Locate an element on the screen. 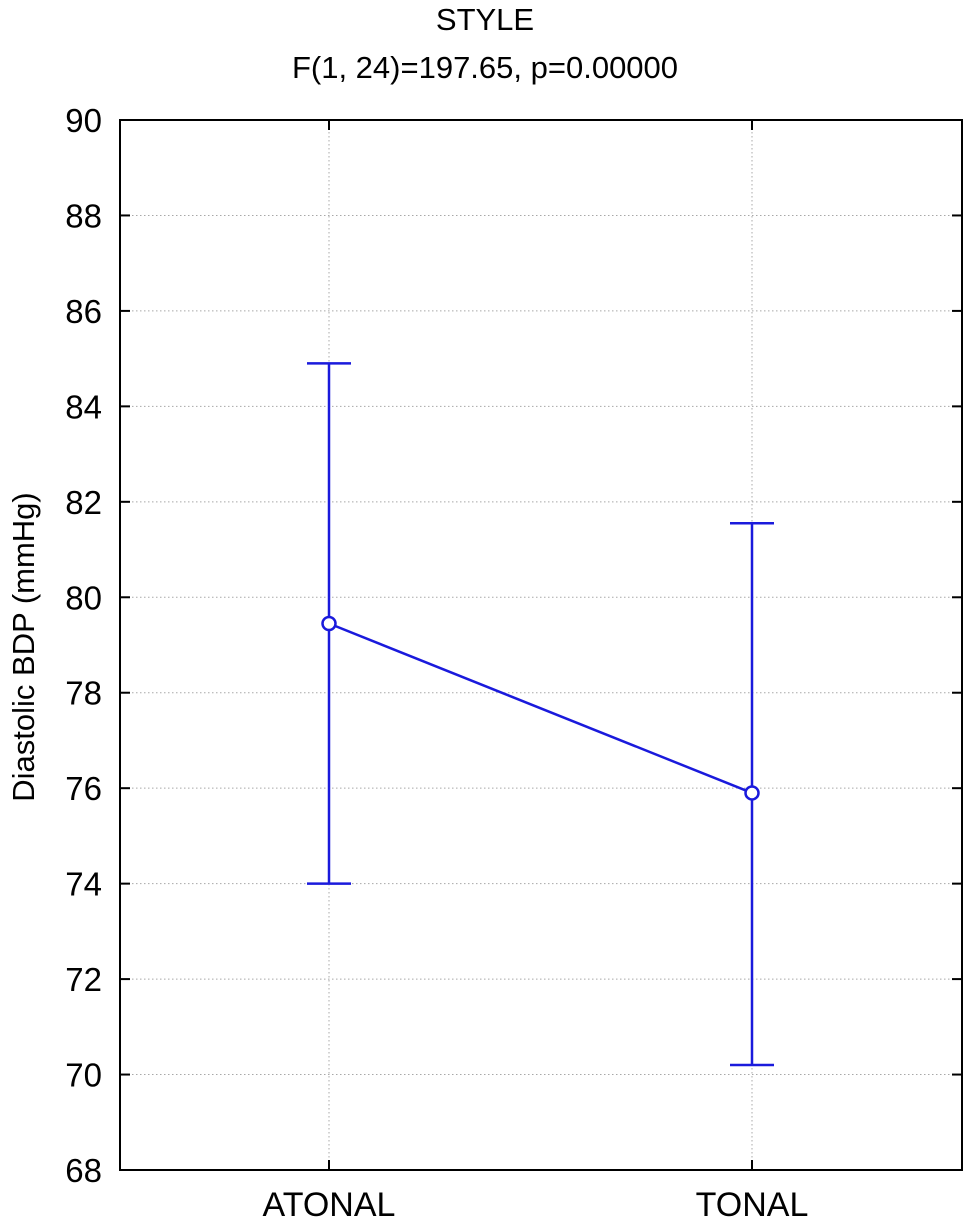 The width and height of the screenshot is (970, 1230). y-tick-label: 84 is located at coordinates (83, 406).